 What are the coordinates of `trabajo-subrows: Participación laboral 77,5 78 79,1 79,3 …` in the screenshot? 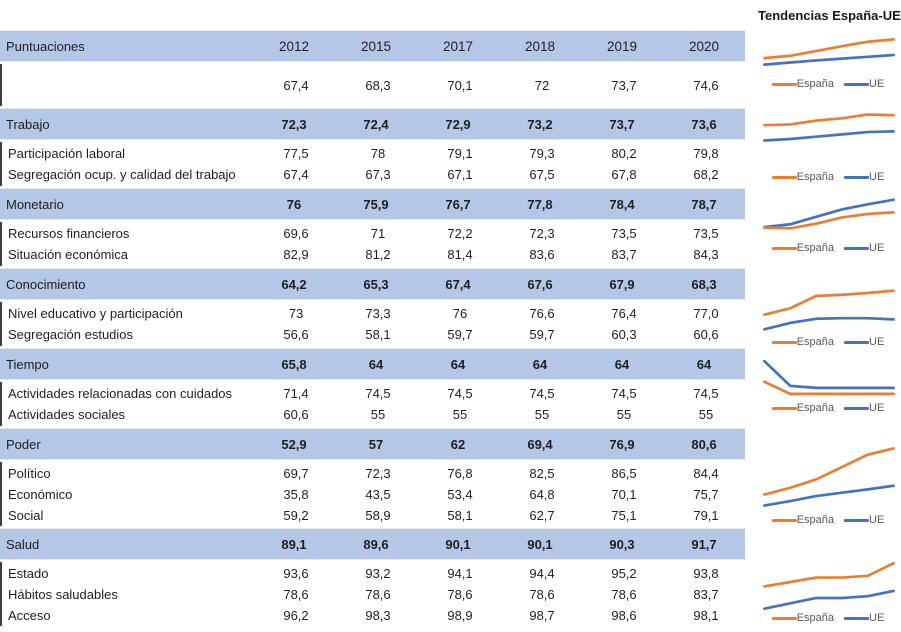 It's located at (372, 164).